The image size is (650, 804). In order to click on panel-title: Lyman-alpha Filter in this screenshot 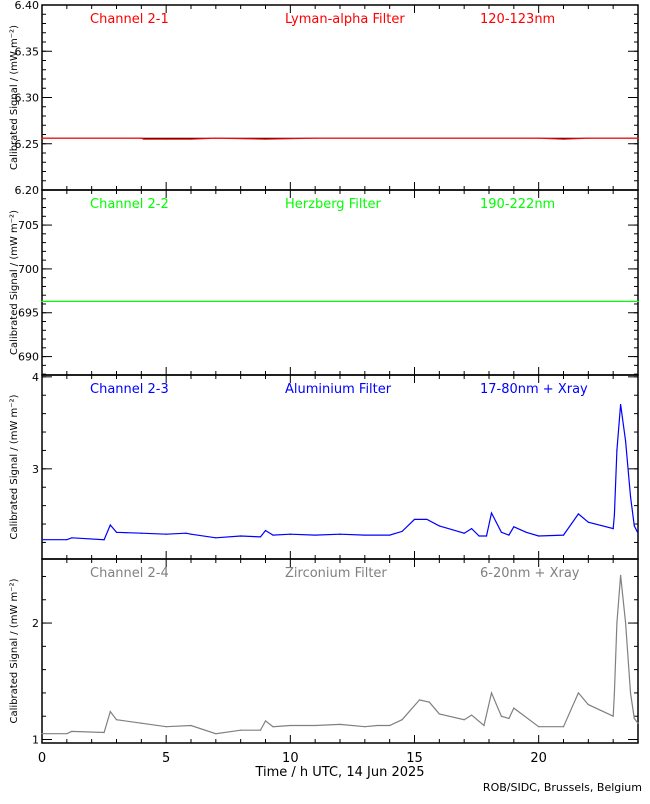, I will do `click(345, 19)`.